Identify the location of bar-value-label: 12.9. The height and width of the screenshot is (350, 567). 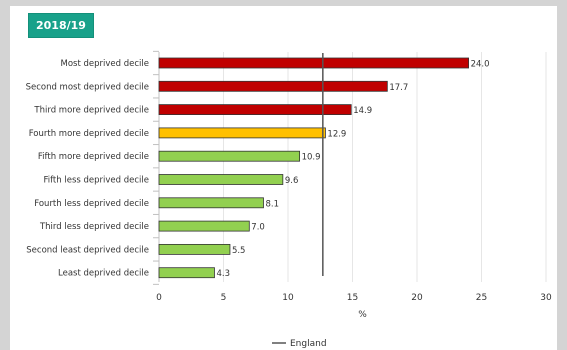
(336, 134).